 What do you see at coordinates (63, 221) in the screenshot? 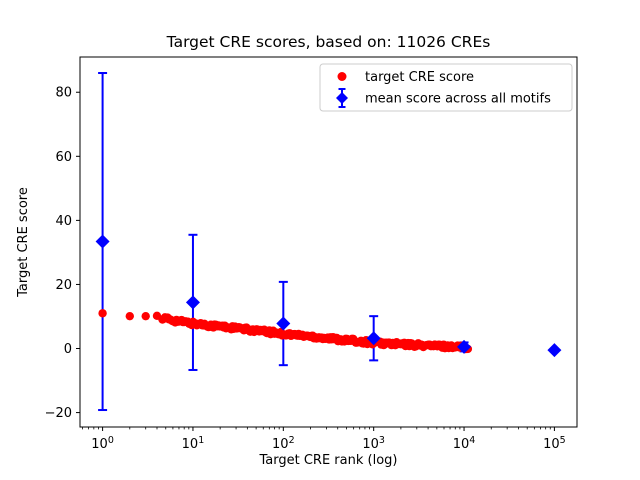
I see `y-tick-label: 40` at bounding box center [63, 221].